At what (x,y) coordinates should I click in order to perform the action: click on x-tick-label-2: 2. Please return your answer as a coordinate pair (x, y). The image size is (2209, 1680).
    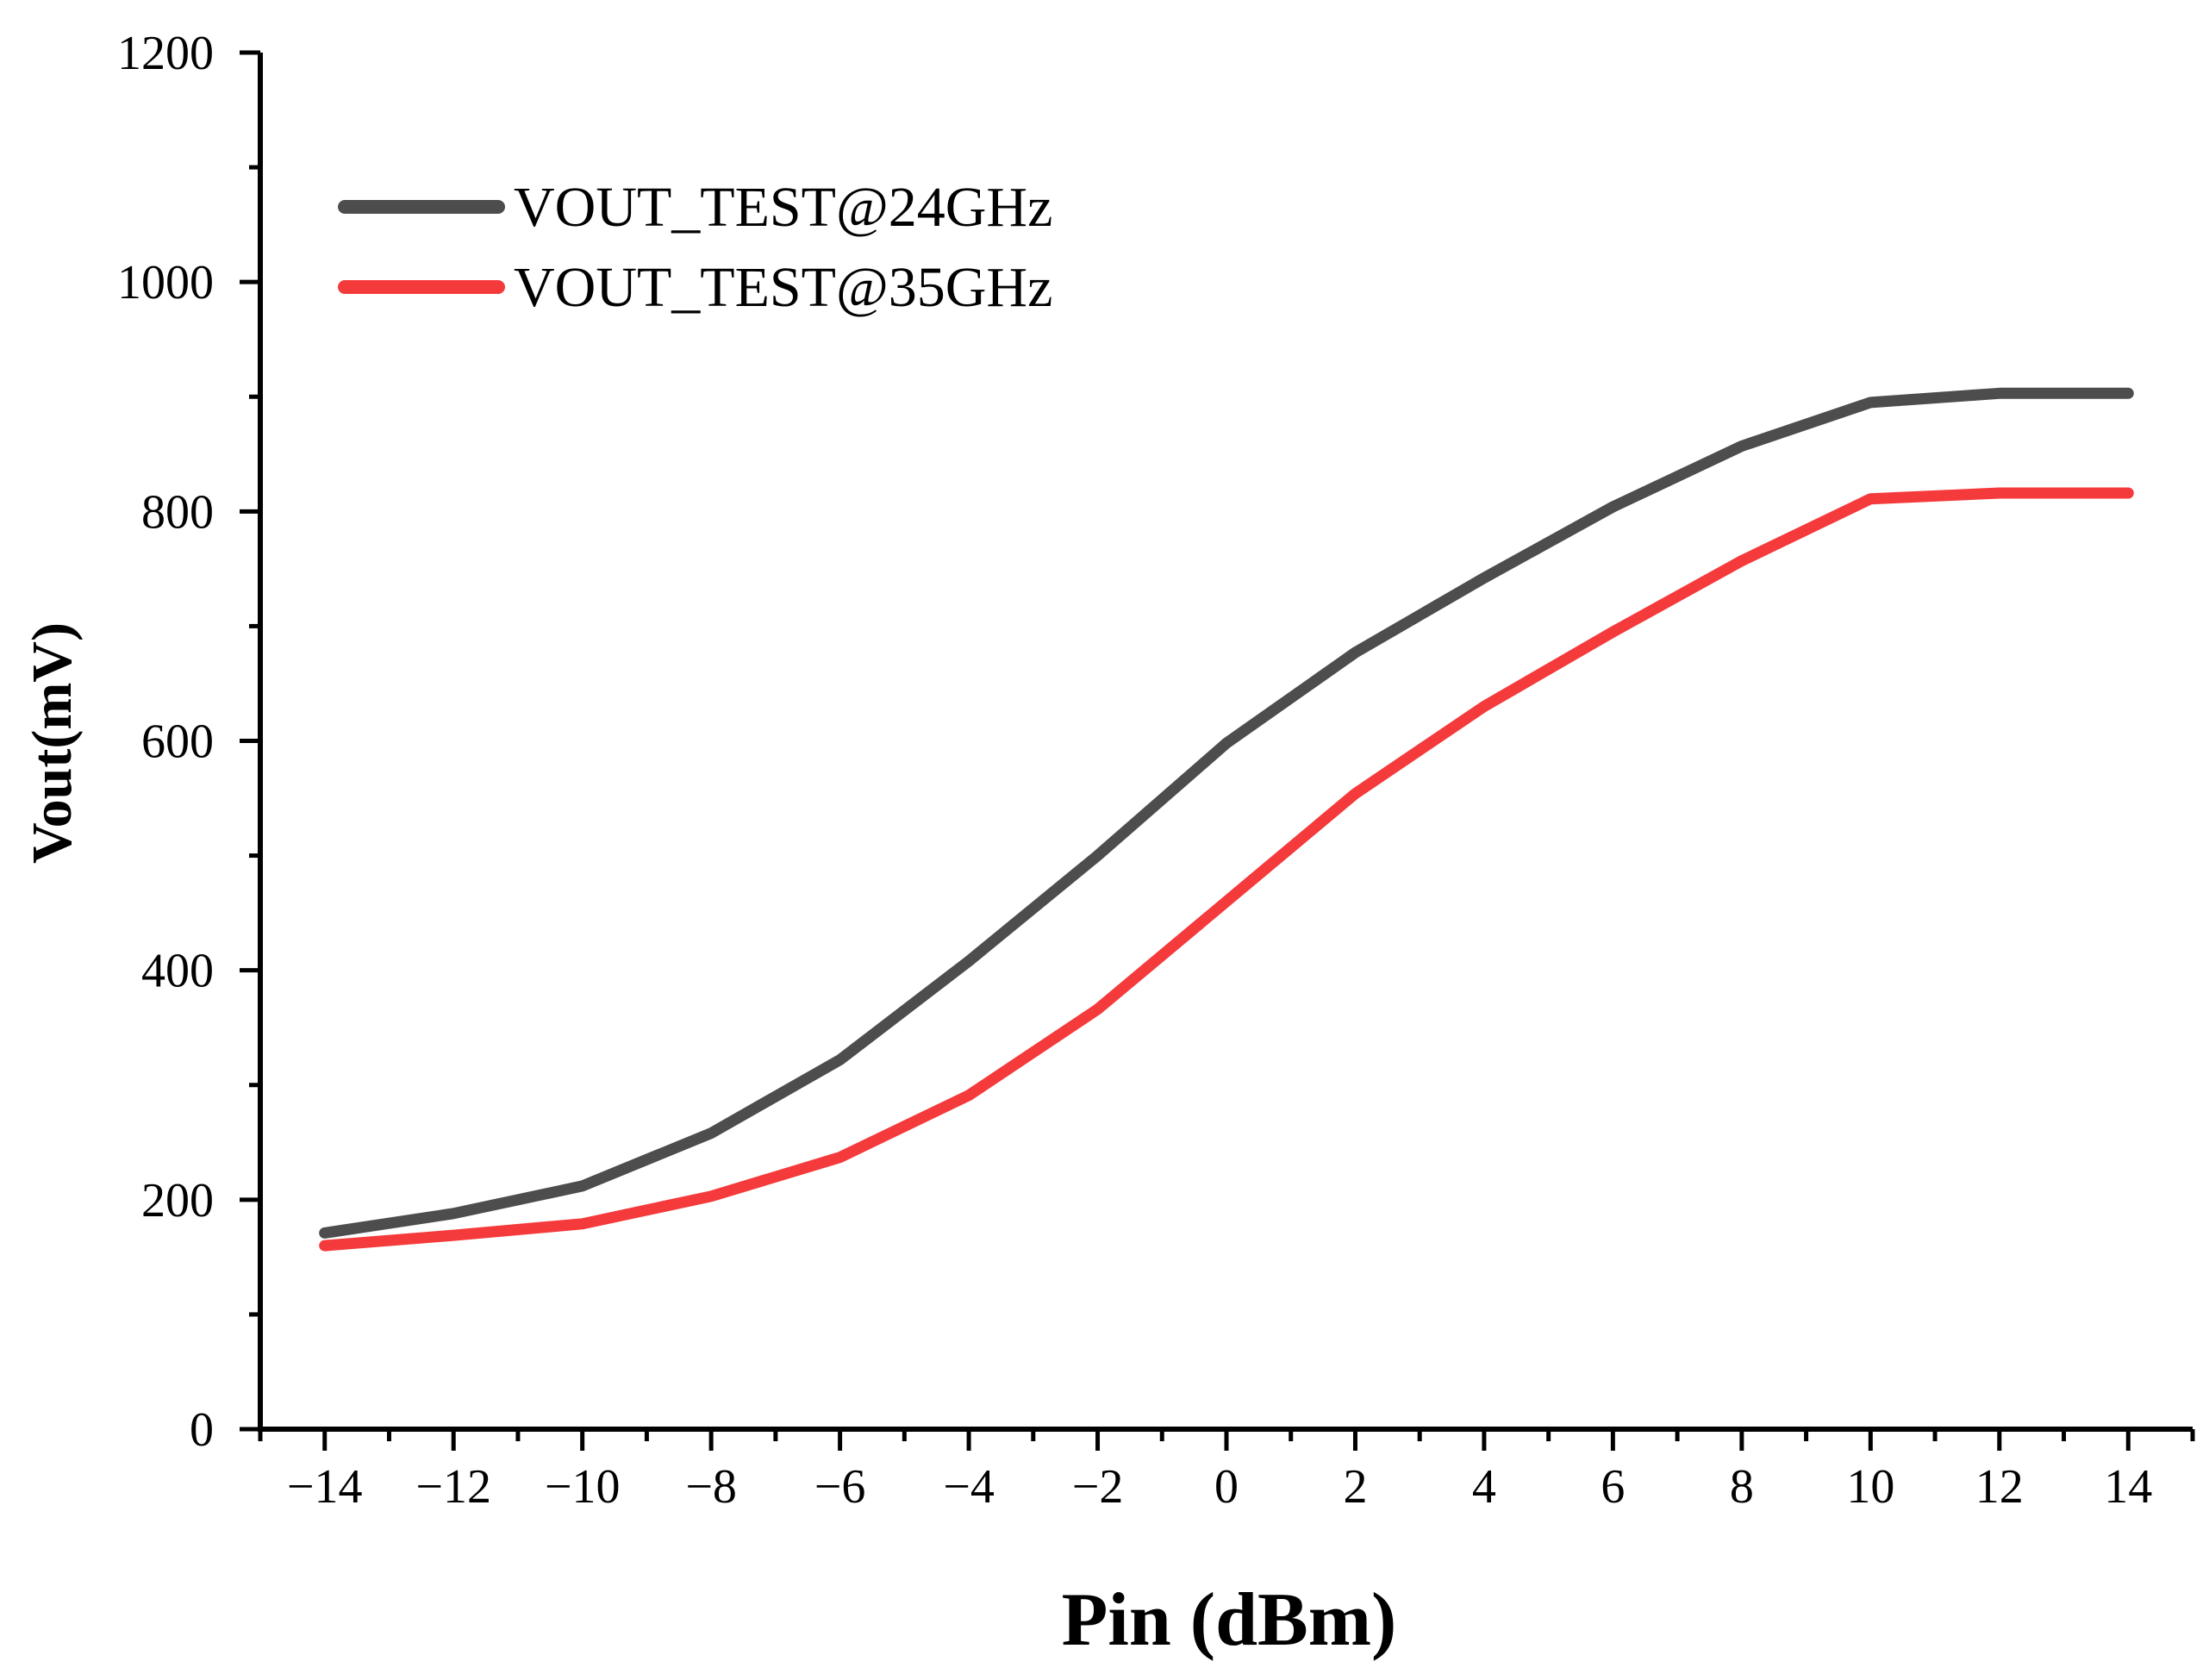
    Looking at the image, I should click on (1355, 1487).